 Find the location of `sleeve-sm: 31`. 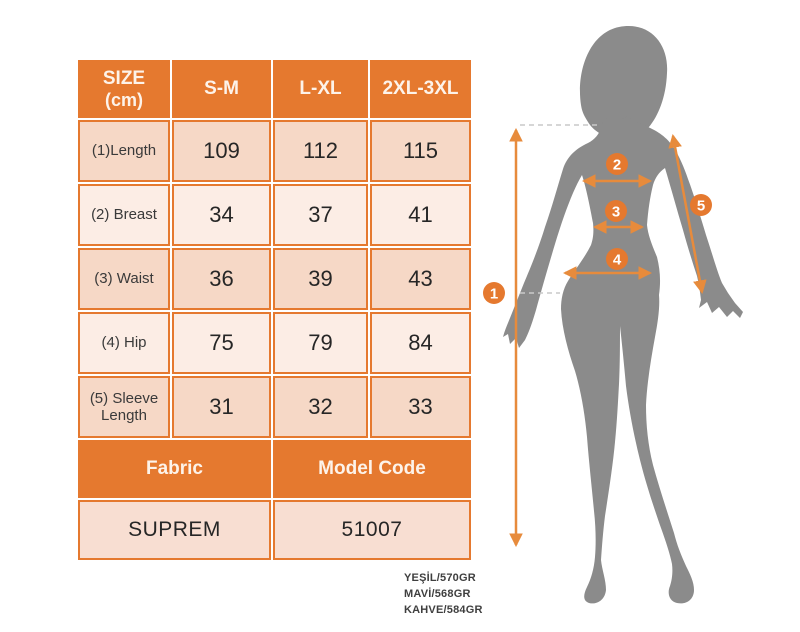

sleeve-sm: 31 is located at coordinates (221, 407).